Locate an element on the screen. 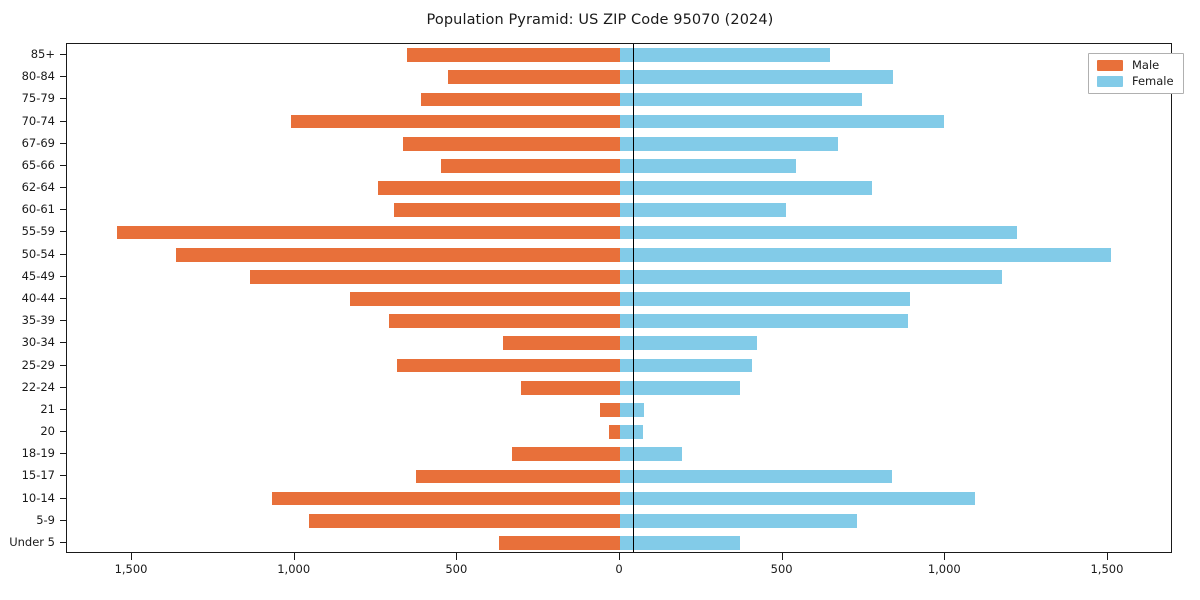 This screenshot has height=600, width=1200. legend-item-female: Female is located at coordinates (1135, 81).